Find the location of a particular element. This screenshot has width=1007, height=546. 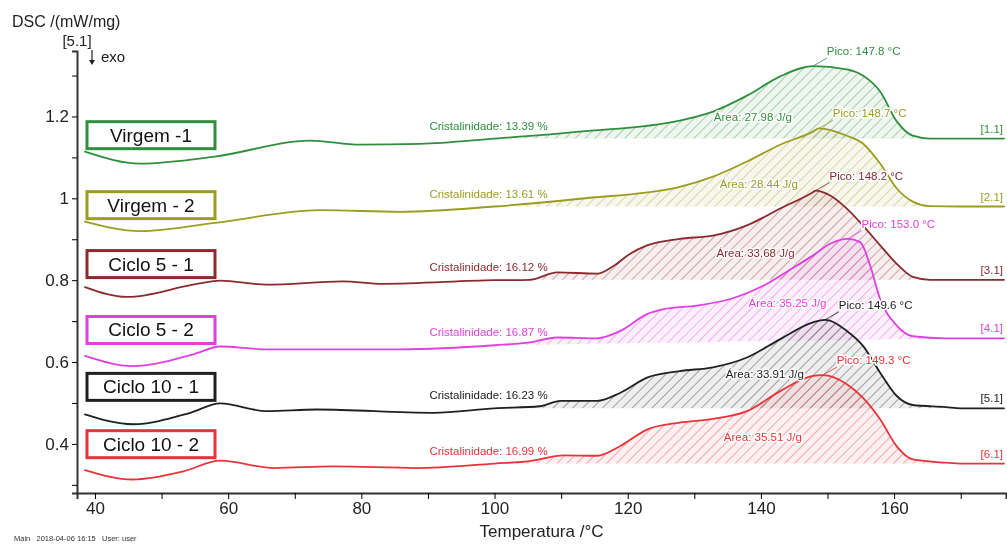

y-tick-label: 0.4 is located at coordinates (57, 444).